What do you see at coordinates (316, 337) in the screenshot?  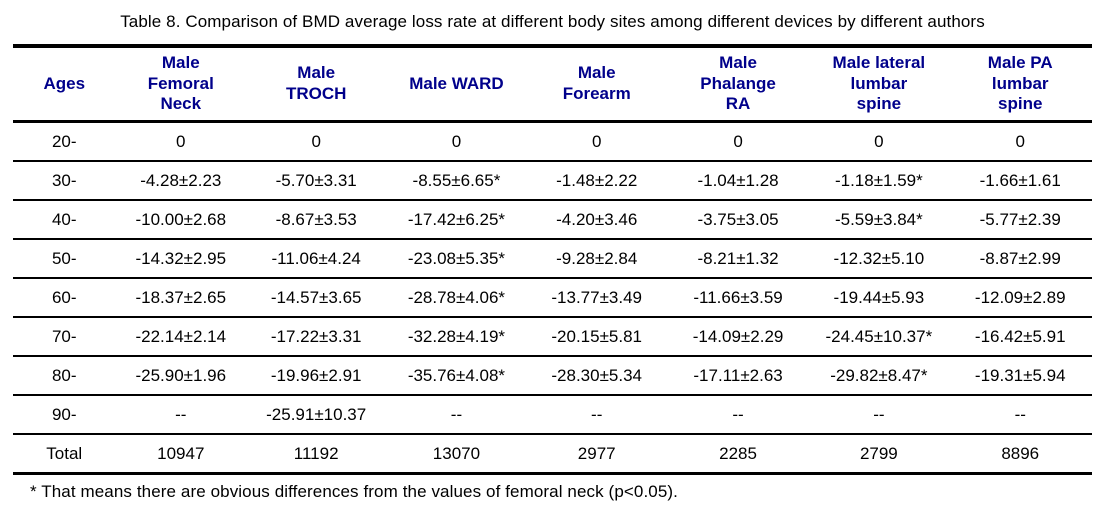 I see `value-cell: -17.22±3.31` at bounding box center [316, 337].